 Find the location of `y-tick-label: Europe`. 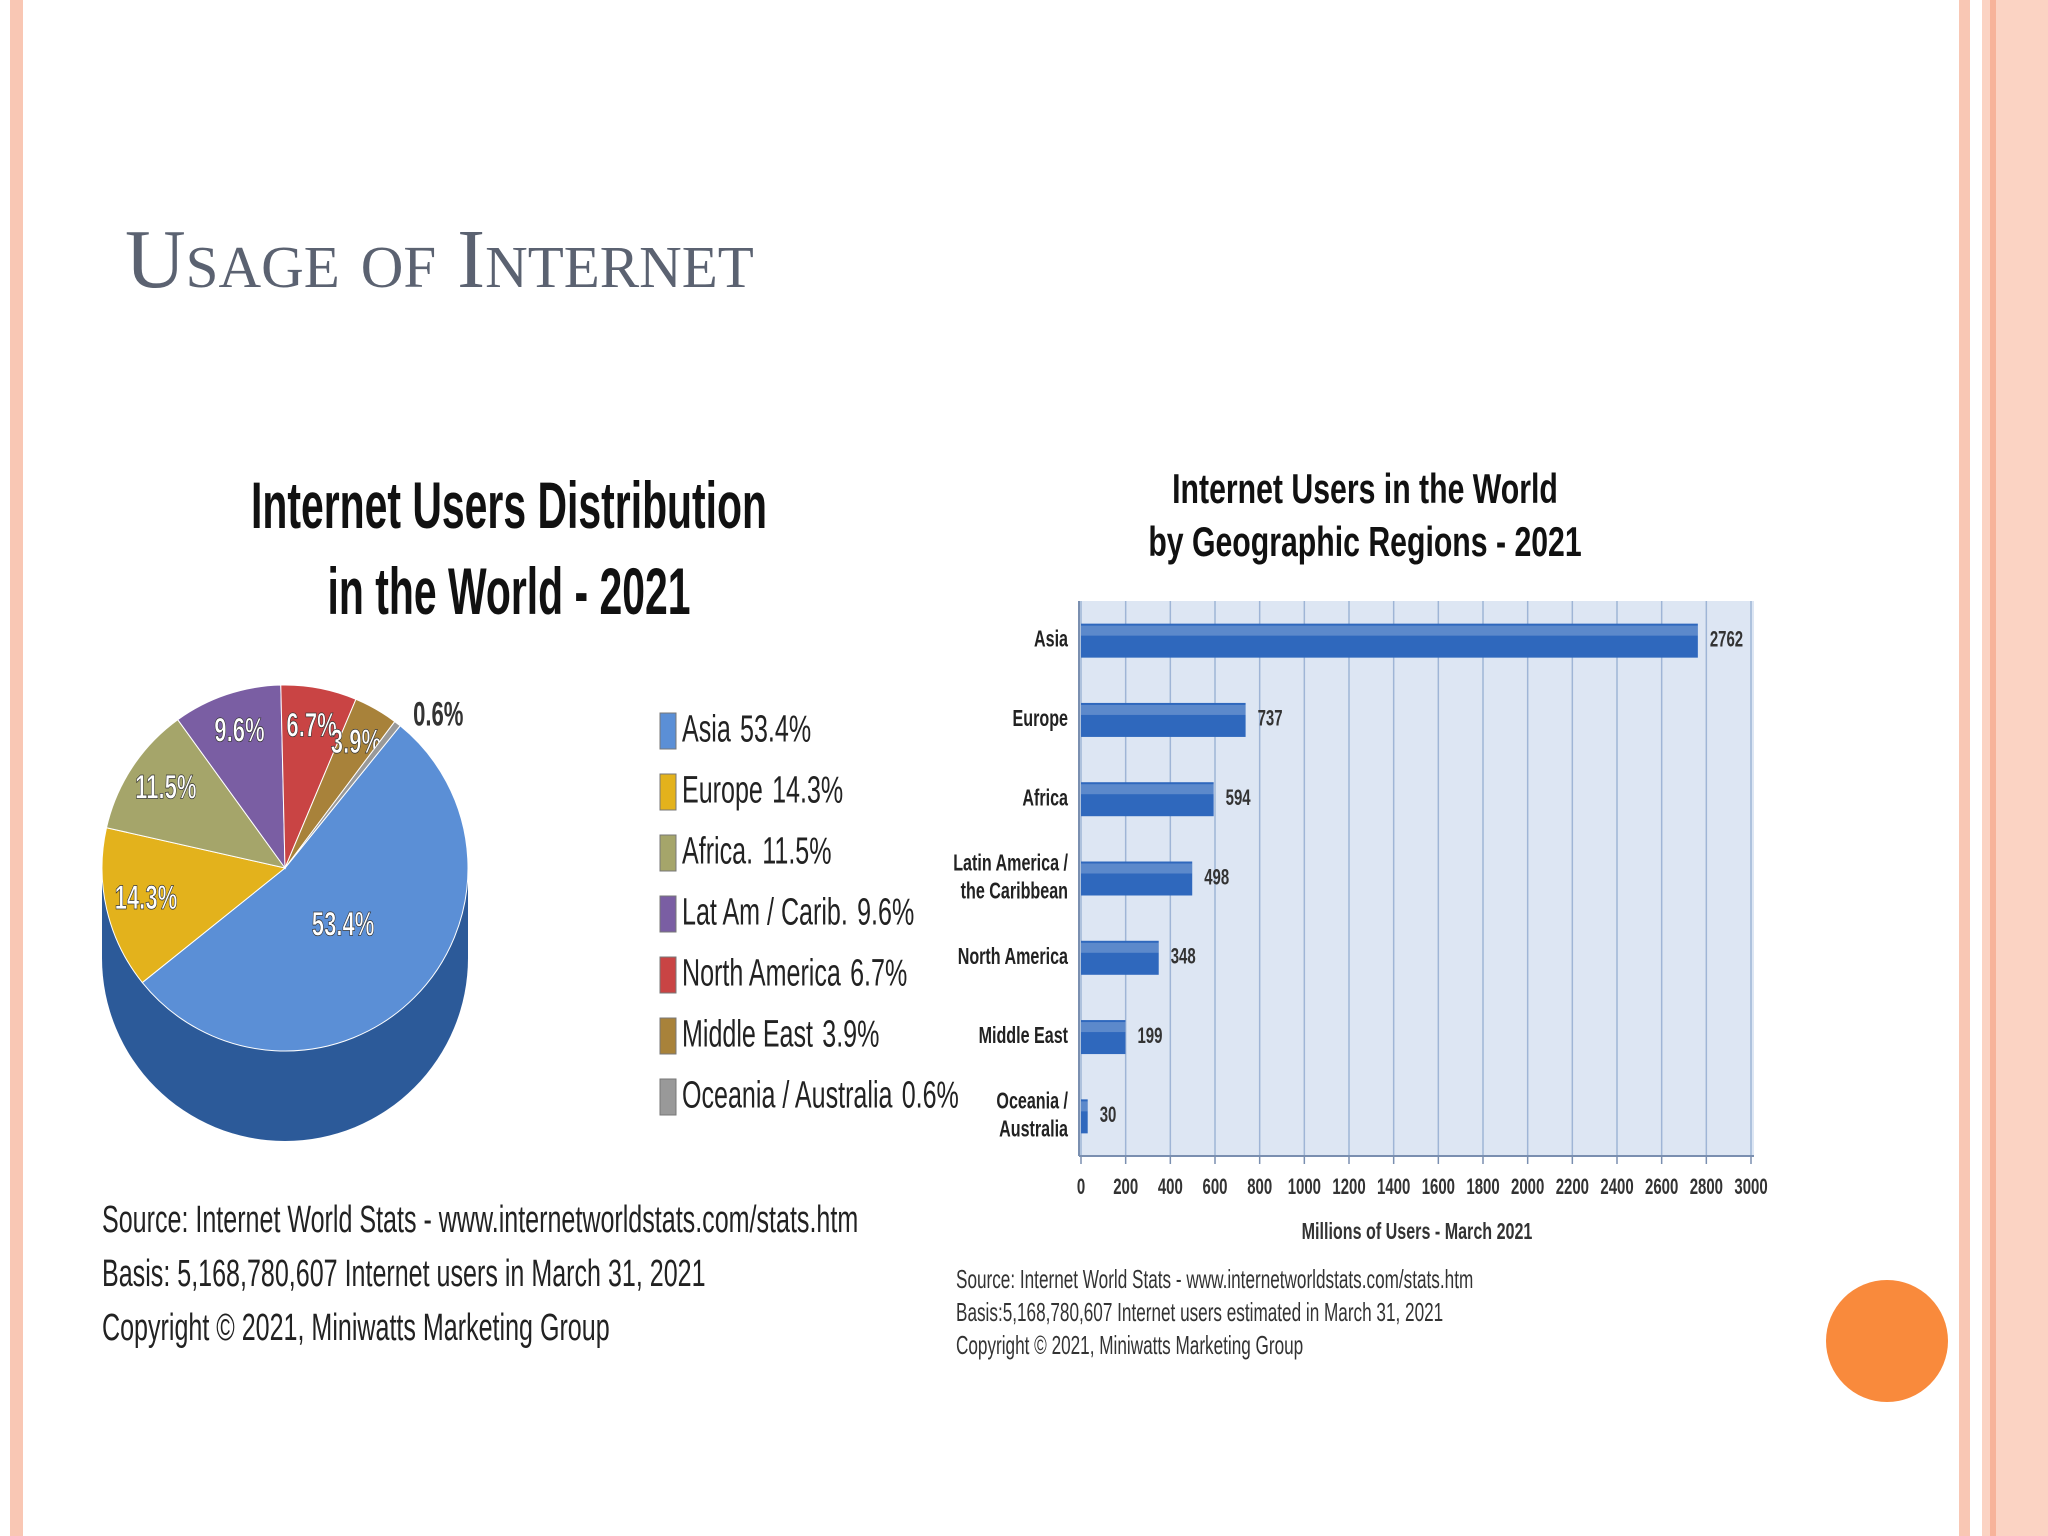

y-tick-label: Europe is located at coordinates (1040, 718).